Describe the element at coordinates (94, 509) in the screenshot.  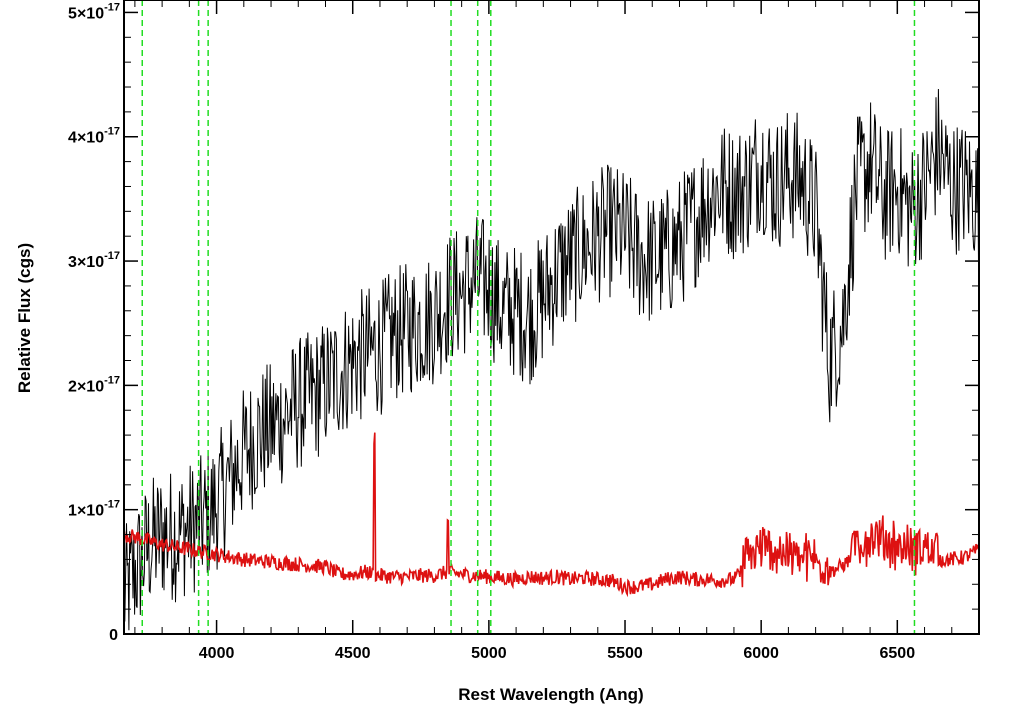
I see `y-tick-label: 1×10⁻¹⁷` at that location.